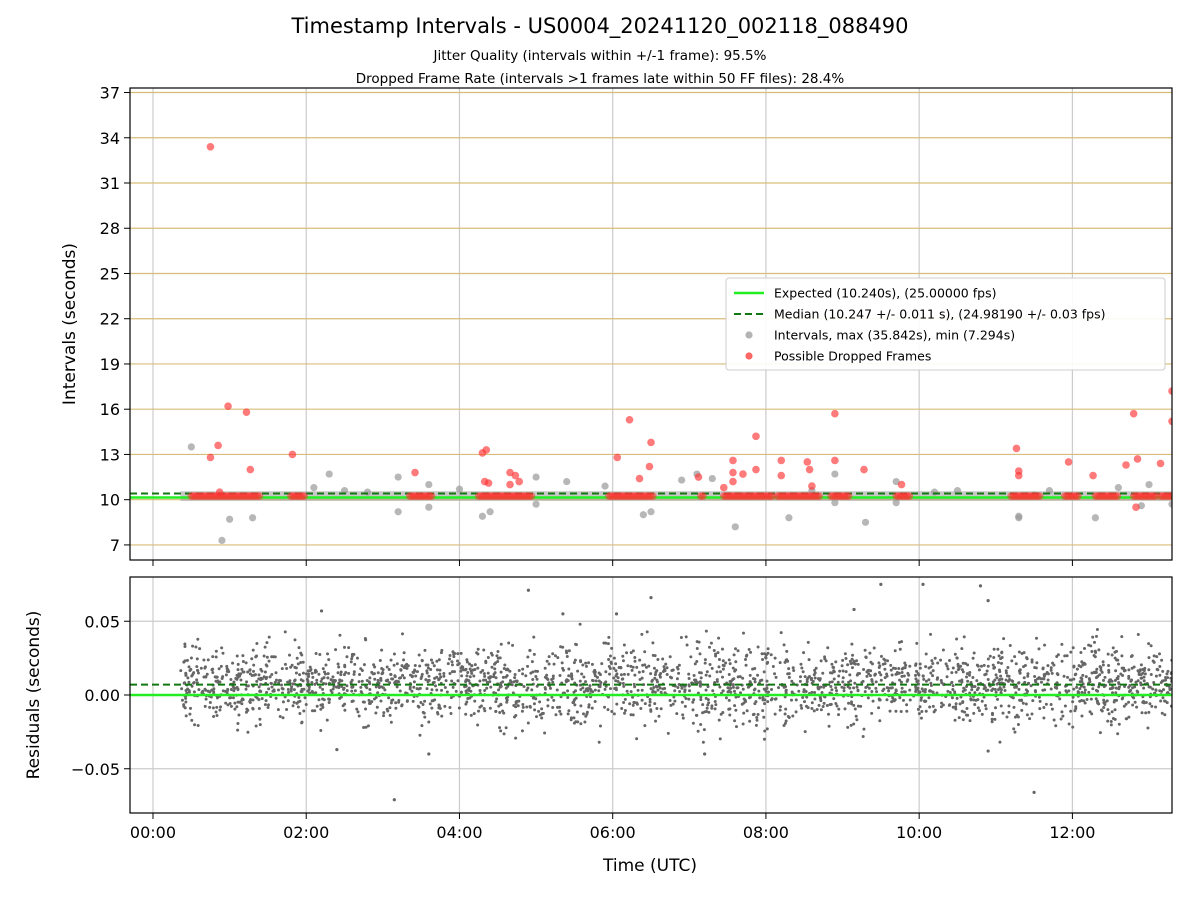  I want to click on residual-point-1969, so click(205, 689).